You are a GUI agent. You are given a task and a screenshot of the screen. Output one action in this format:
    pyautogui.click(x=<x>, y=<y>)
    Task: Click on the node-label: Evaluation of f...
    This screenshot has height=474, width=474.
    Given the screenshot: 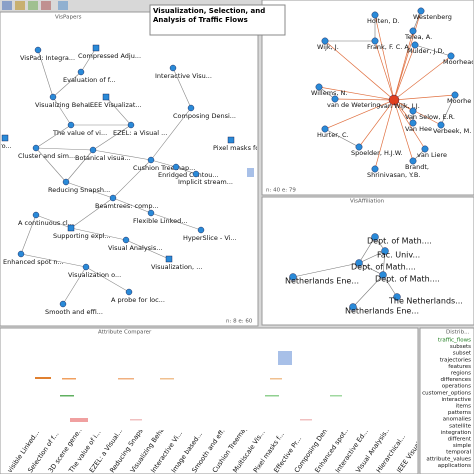 What is the action you would take?
    pyautogui.click(x=89, y=80)
    